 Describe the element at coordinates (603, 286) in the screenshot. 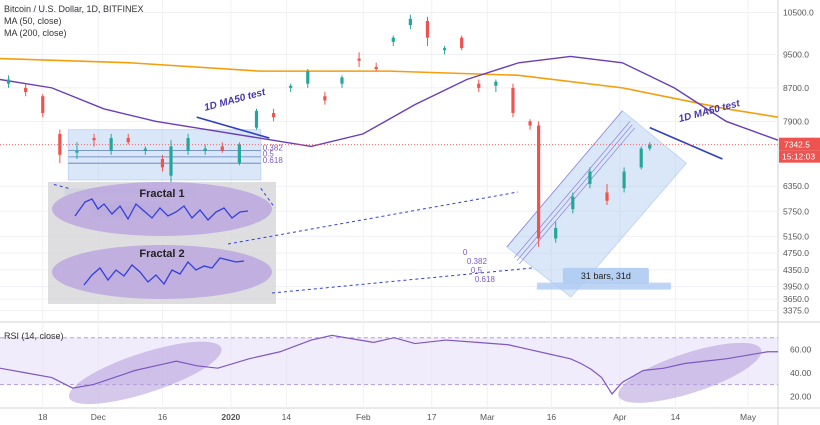

I see `range-bar-right` at that location.